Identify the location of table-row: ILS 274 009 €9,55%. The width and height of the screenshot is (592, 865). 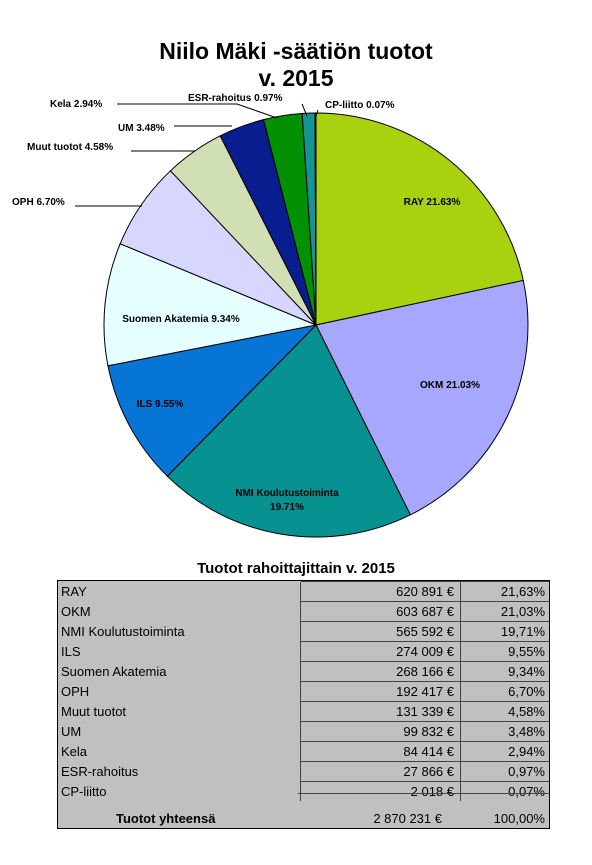
(303, 651).